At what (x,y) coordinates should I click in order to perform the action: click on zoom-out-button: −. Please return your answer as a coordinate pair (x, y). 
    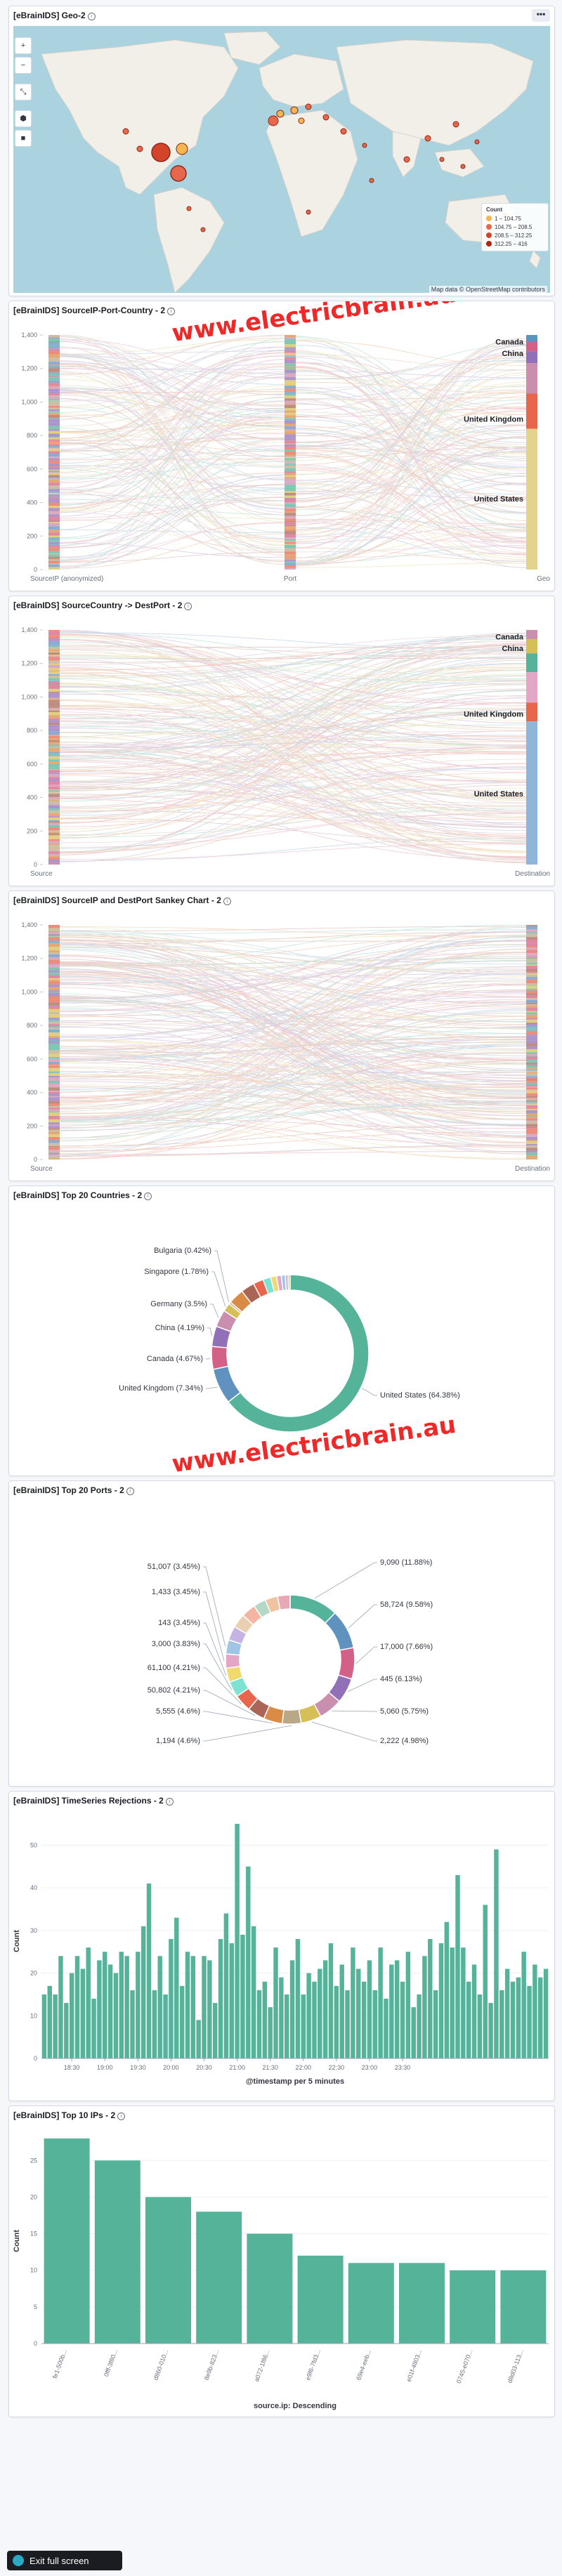
    Looking at the image, I should click on (23, 65).